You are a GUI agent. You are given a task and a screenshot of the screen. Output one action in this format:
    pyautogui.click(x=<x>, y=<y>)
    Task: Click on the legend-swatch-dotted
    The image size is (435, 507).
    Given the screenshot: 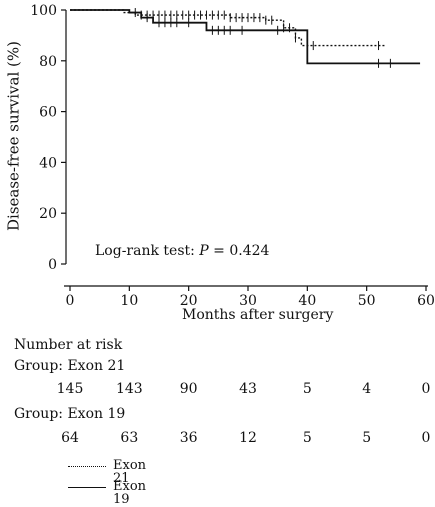 What is the action you would take?
    pyautogui.click(x=87, y=466)
    